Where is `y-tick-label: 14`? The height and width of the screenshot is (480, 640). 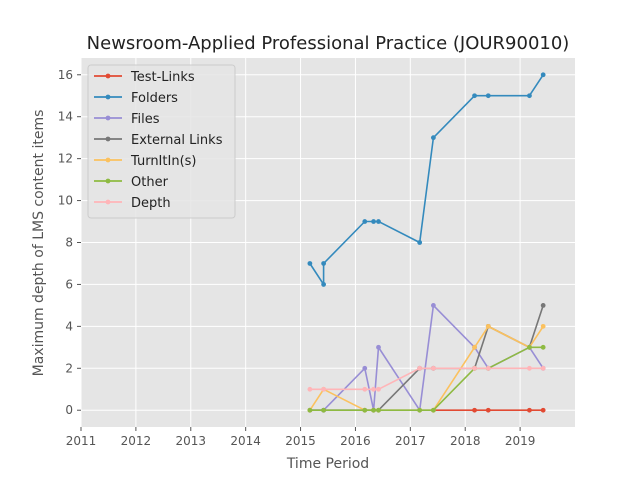
y-tick-label: 14 is located at coordinates (65, 117).